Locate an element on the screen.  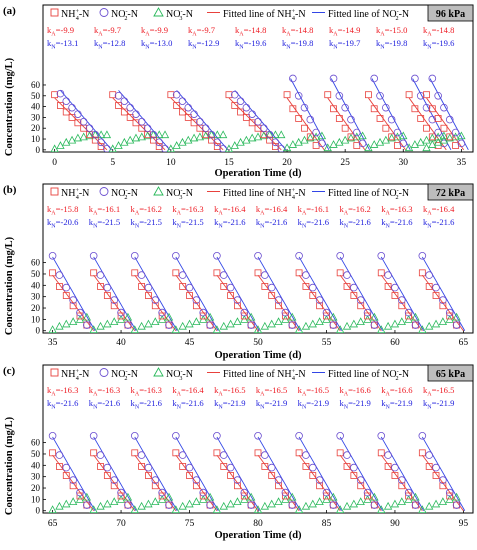
legend-nh4-label-sub: 4 is located at coordinates (77, 378).